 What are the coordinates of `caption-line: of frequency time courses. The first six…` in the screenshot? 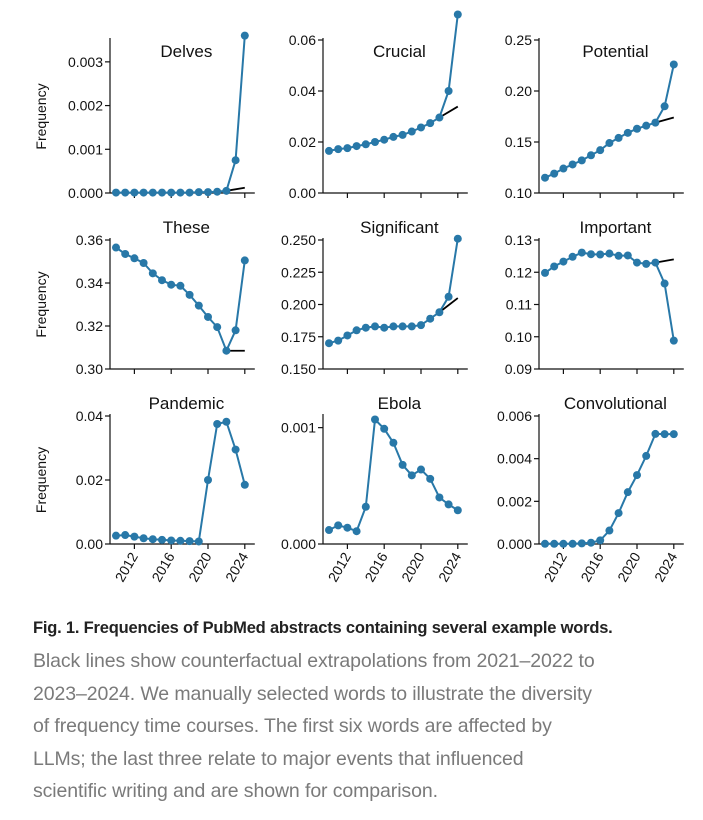 It's located at (292, 726).